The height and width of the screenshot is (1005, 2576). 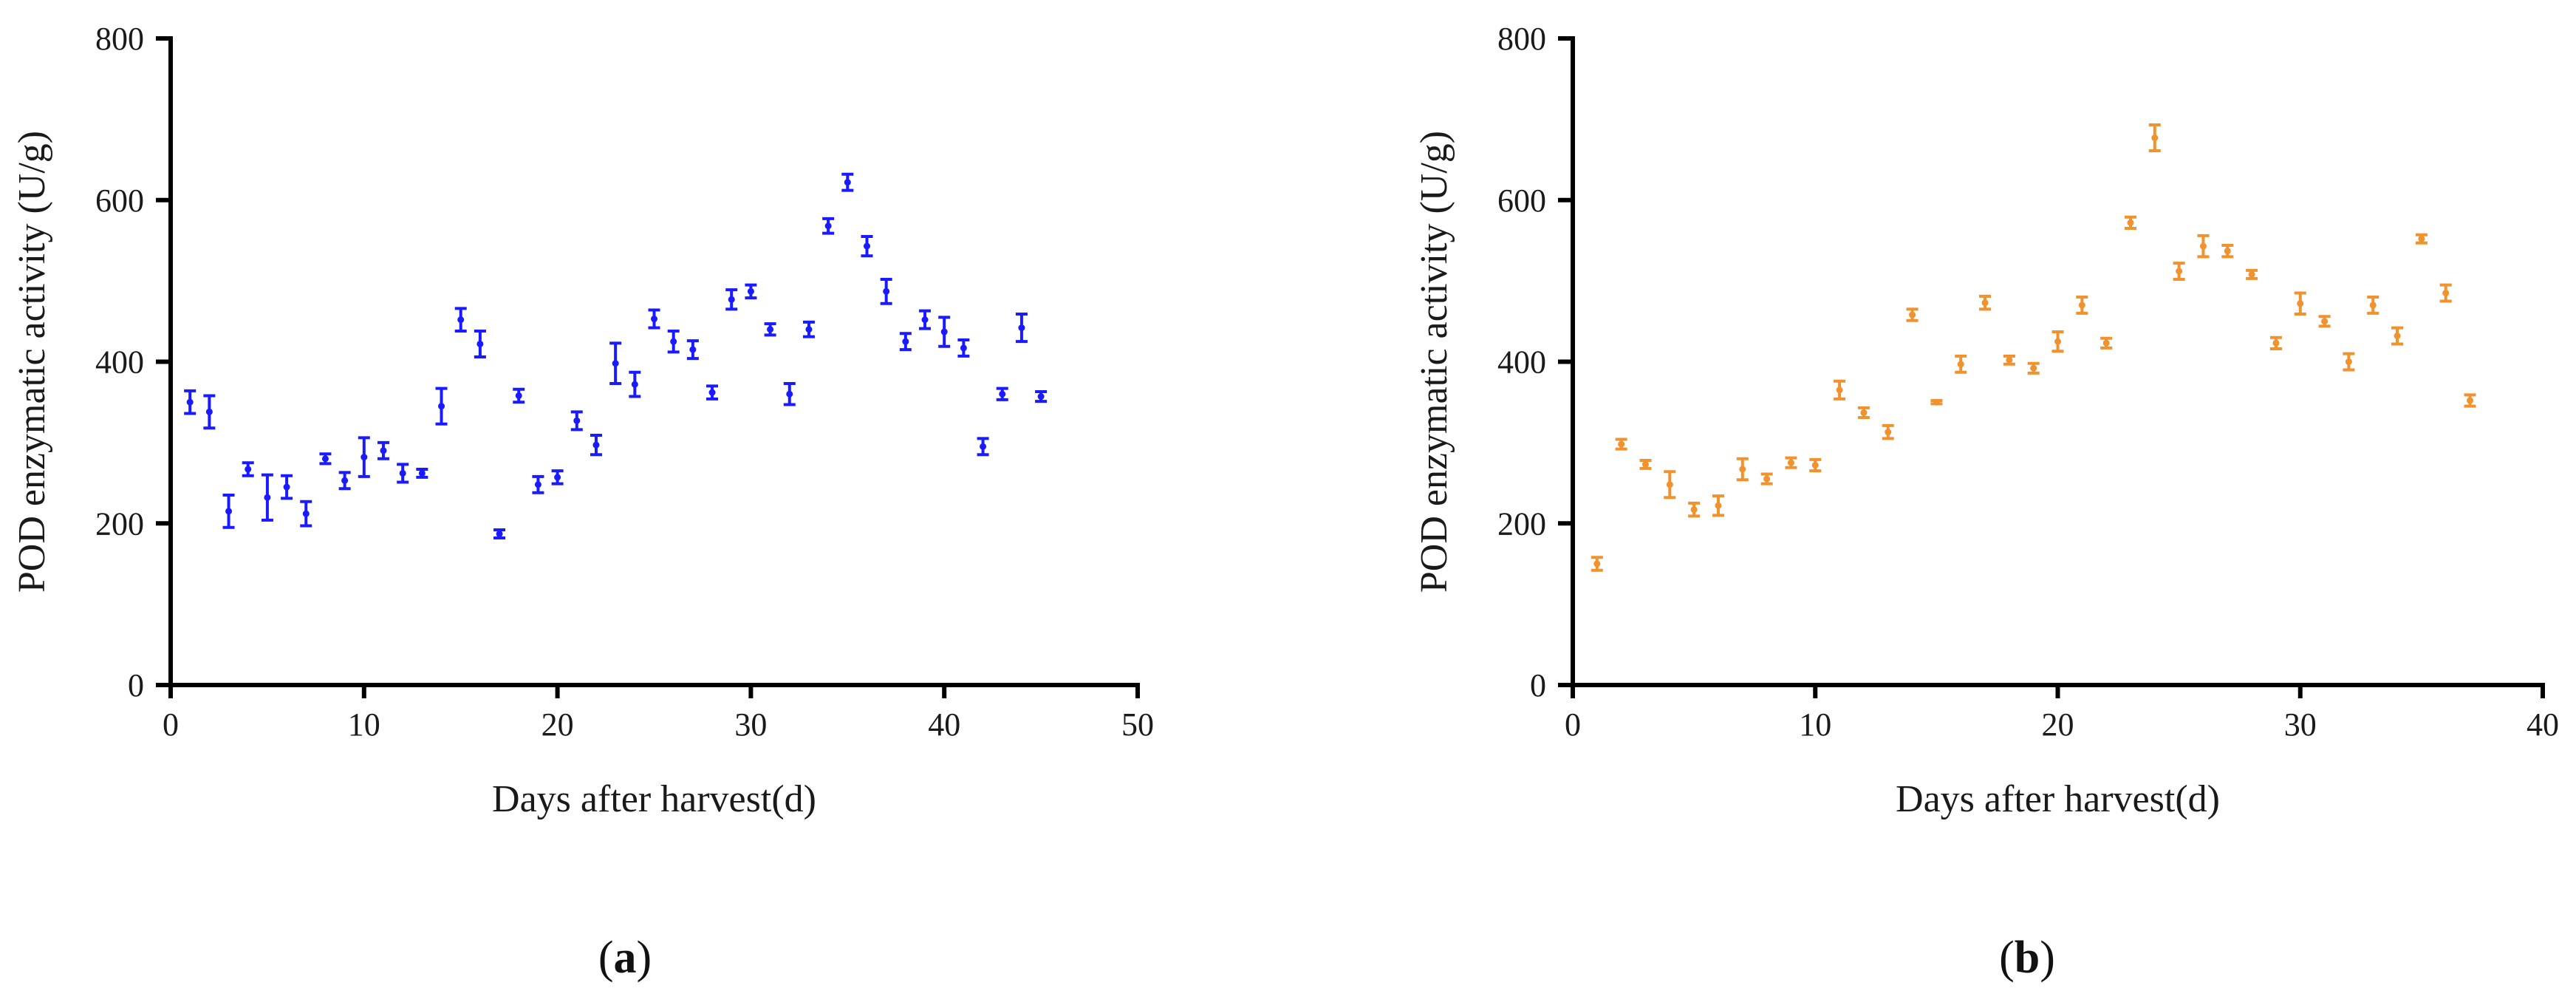 I want to click on y-axis-title: POD enzymatic activity (U/g), so click(x=1434, y=362).